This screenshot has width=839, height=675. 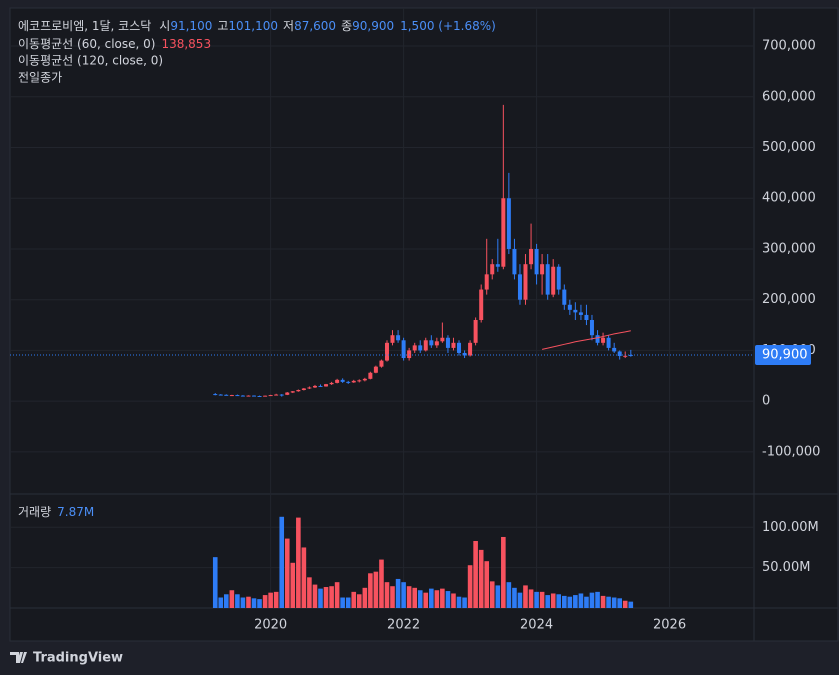 I want to click on x-tick-label: 2024, so click(x=536, y=625).